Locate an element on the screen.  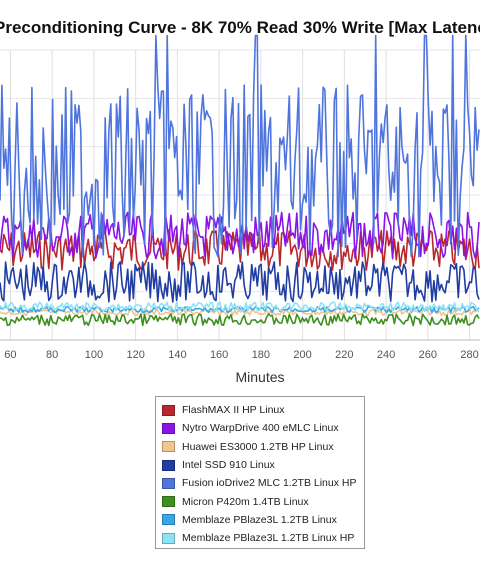
x-tick-label: 200 is located at coordinates (302, 355).